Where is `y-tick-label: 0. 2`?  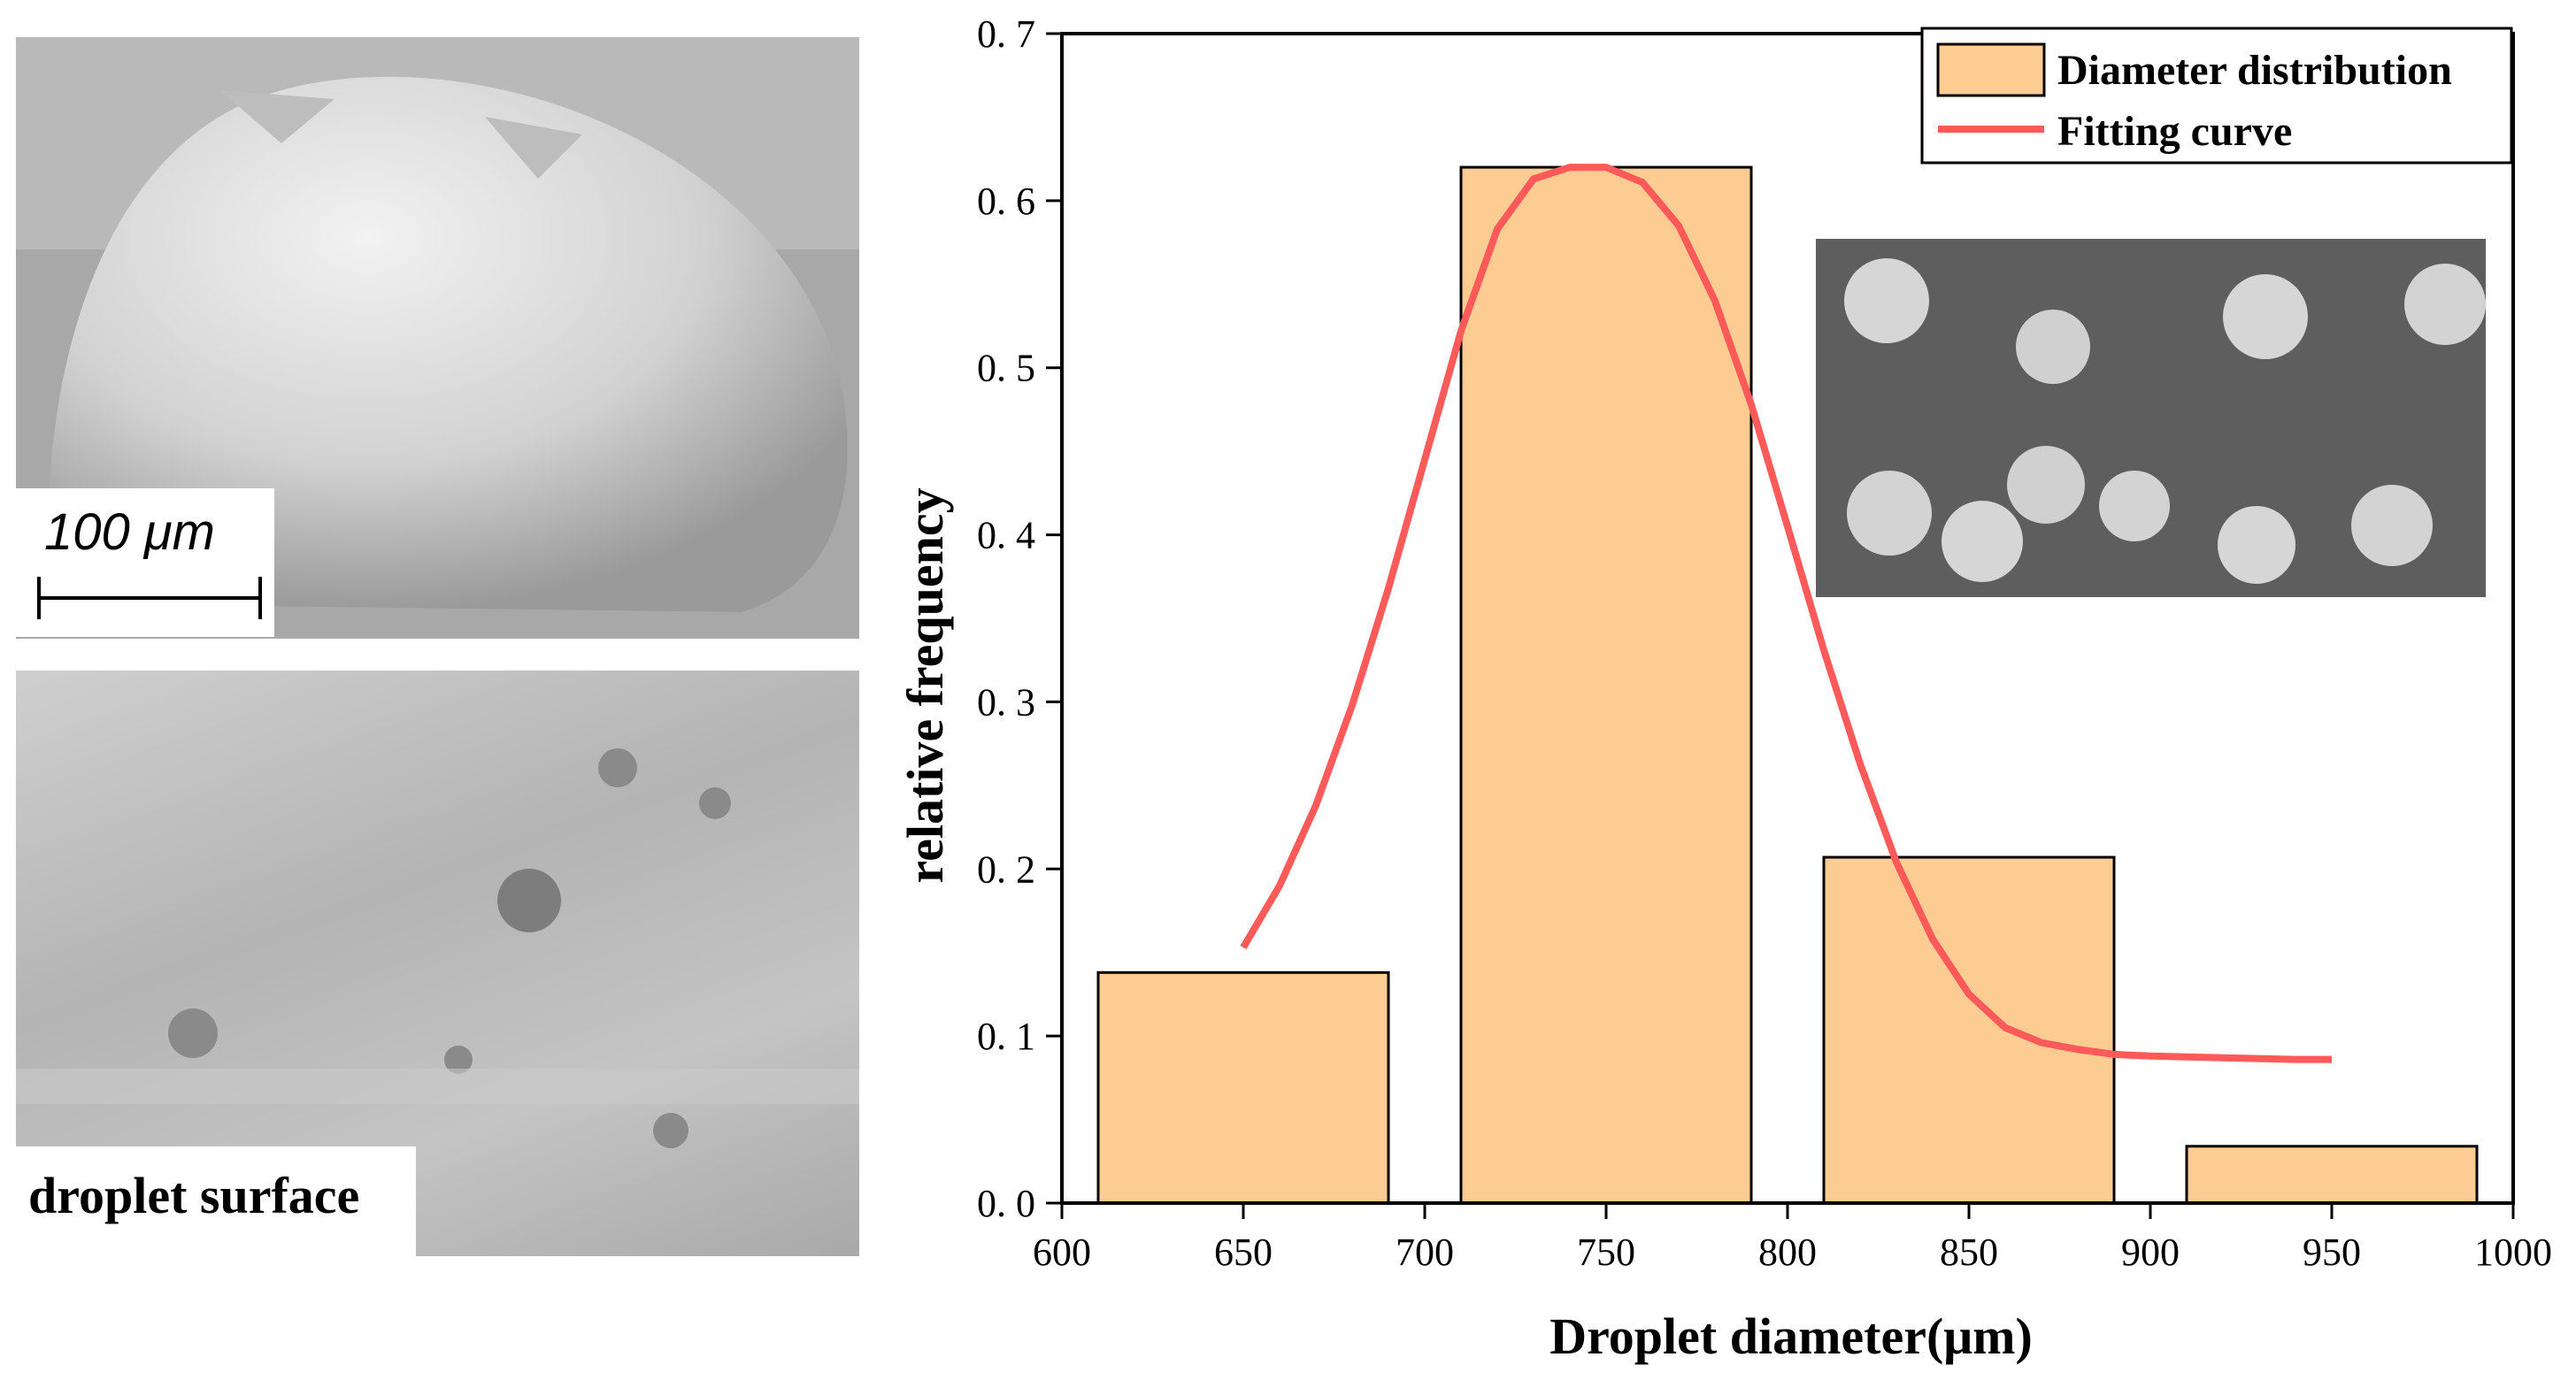
y-tick-label: 0. 2 is located at coordinates (1006, 869).